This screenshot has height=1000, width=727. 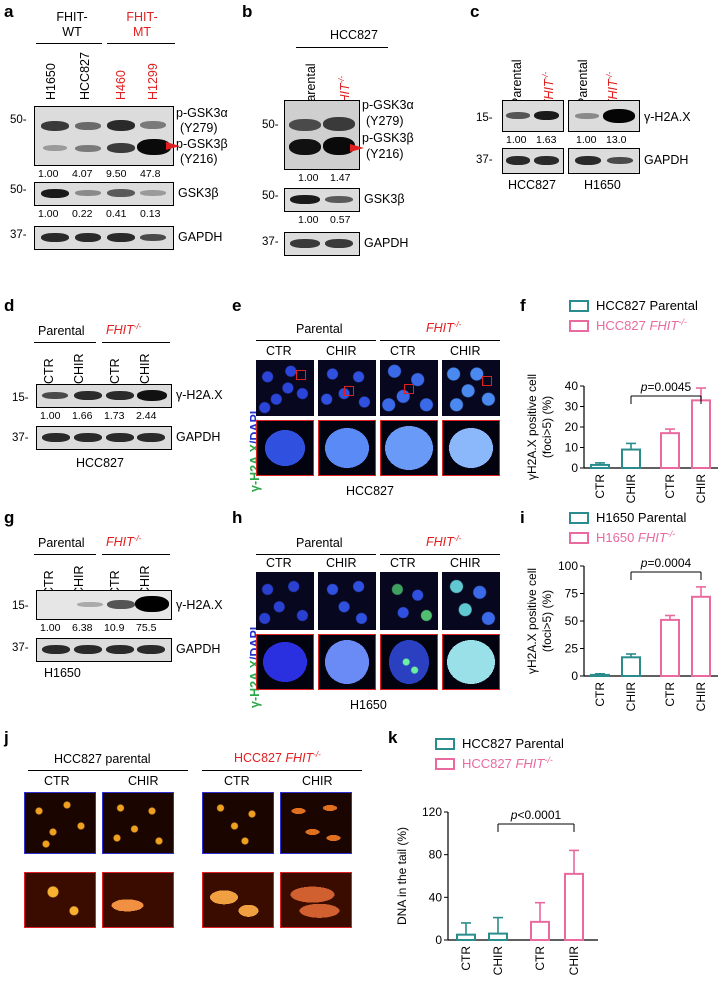 I want to click on comet-field-image, so click(x=238, y=823).